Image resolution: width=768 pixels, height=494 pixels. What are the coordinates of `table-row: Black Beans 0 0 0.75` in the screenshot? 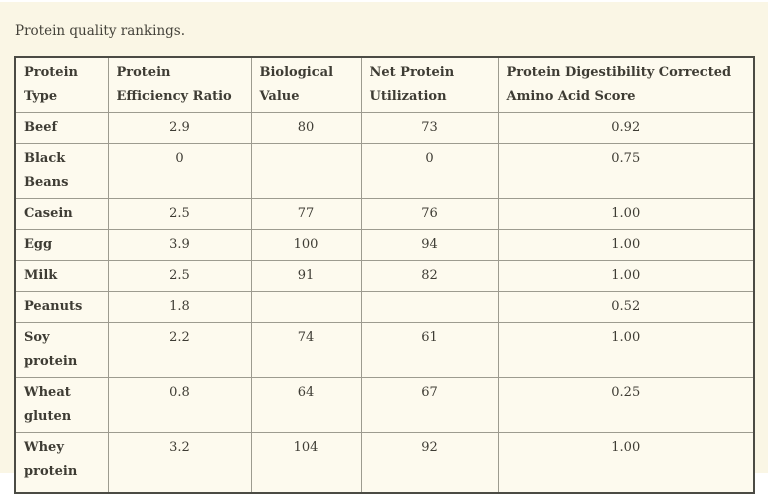 It's located at (384, 171).